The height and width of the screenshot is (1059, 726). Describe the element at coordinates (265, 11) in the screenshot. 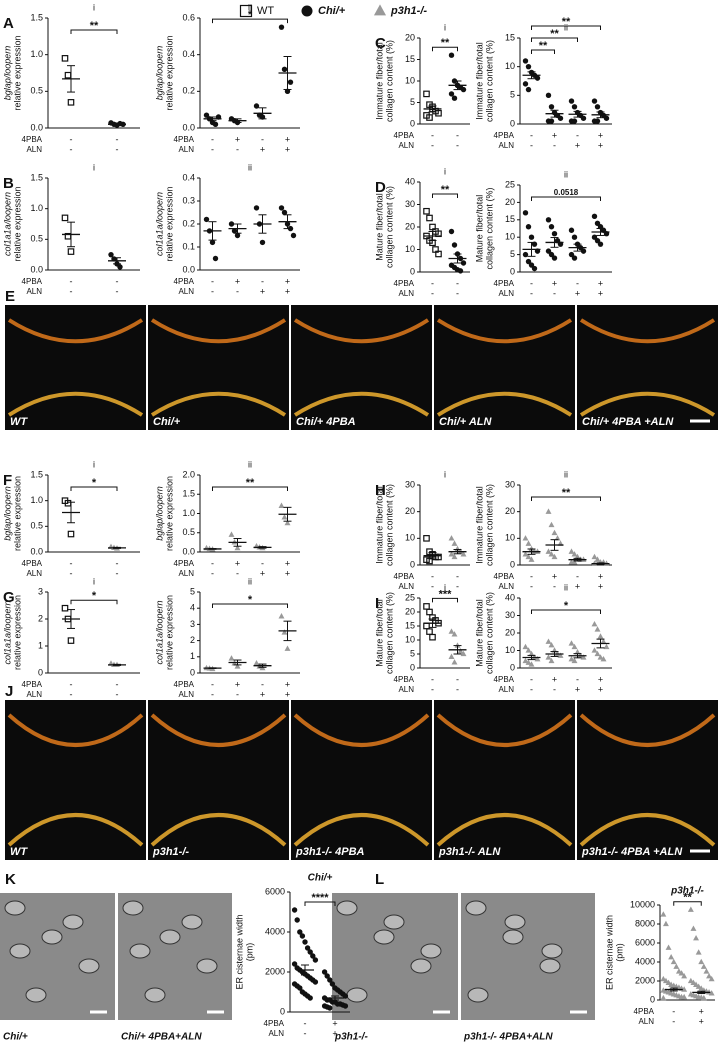

I see `legend-label: WT` at that location.